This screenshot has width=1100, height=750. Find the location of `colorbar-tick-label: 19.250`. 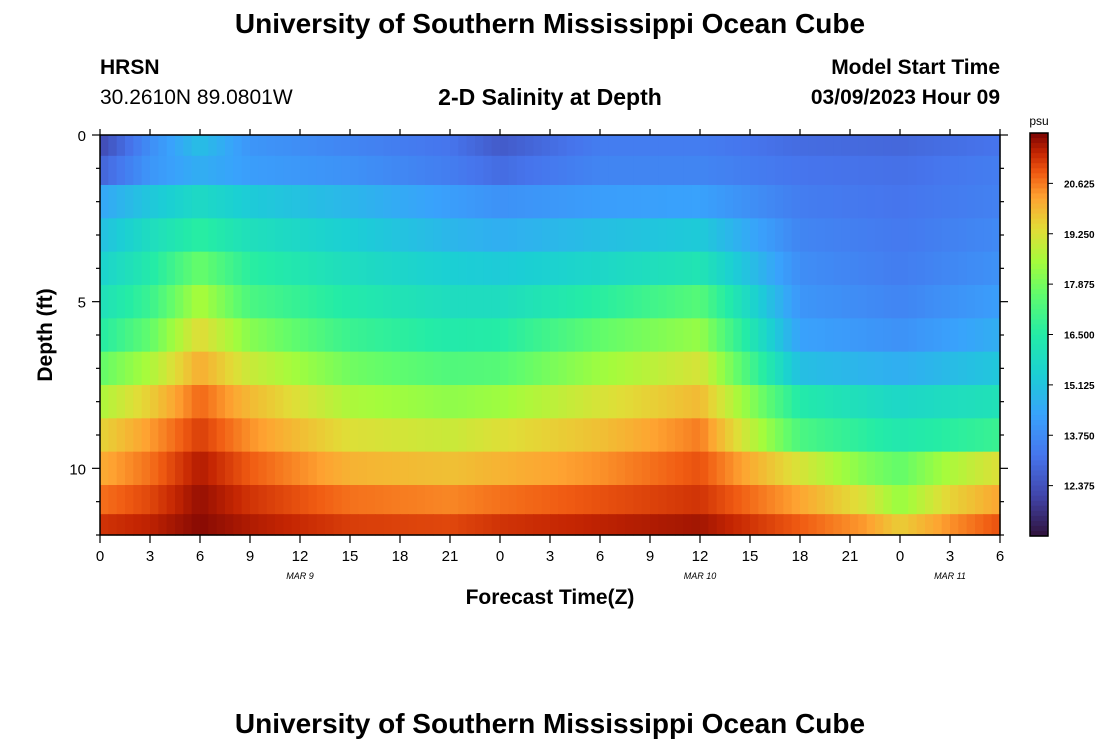

colorbar-tick-label: 19.250 is located at coordinates (1079, 235).